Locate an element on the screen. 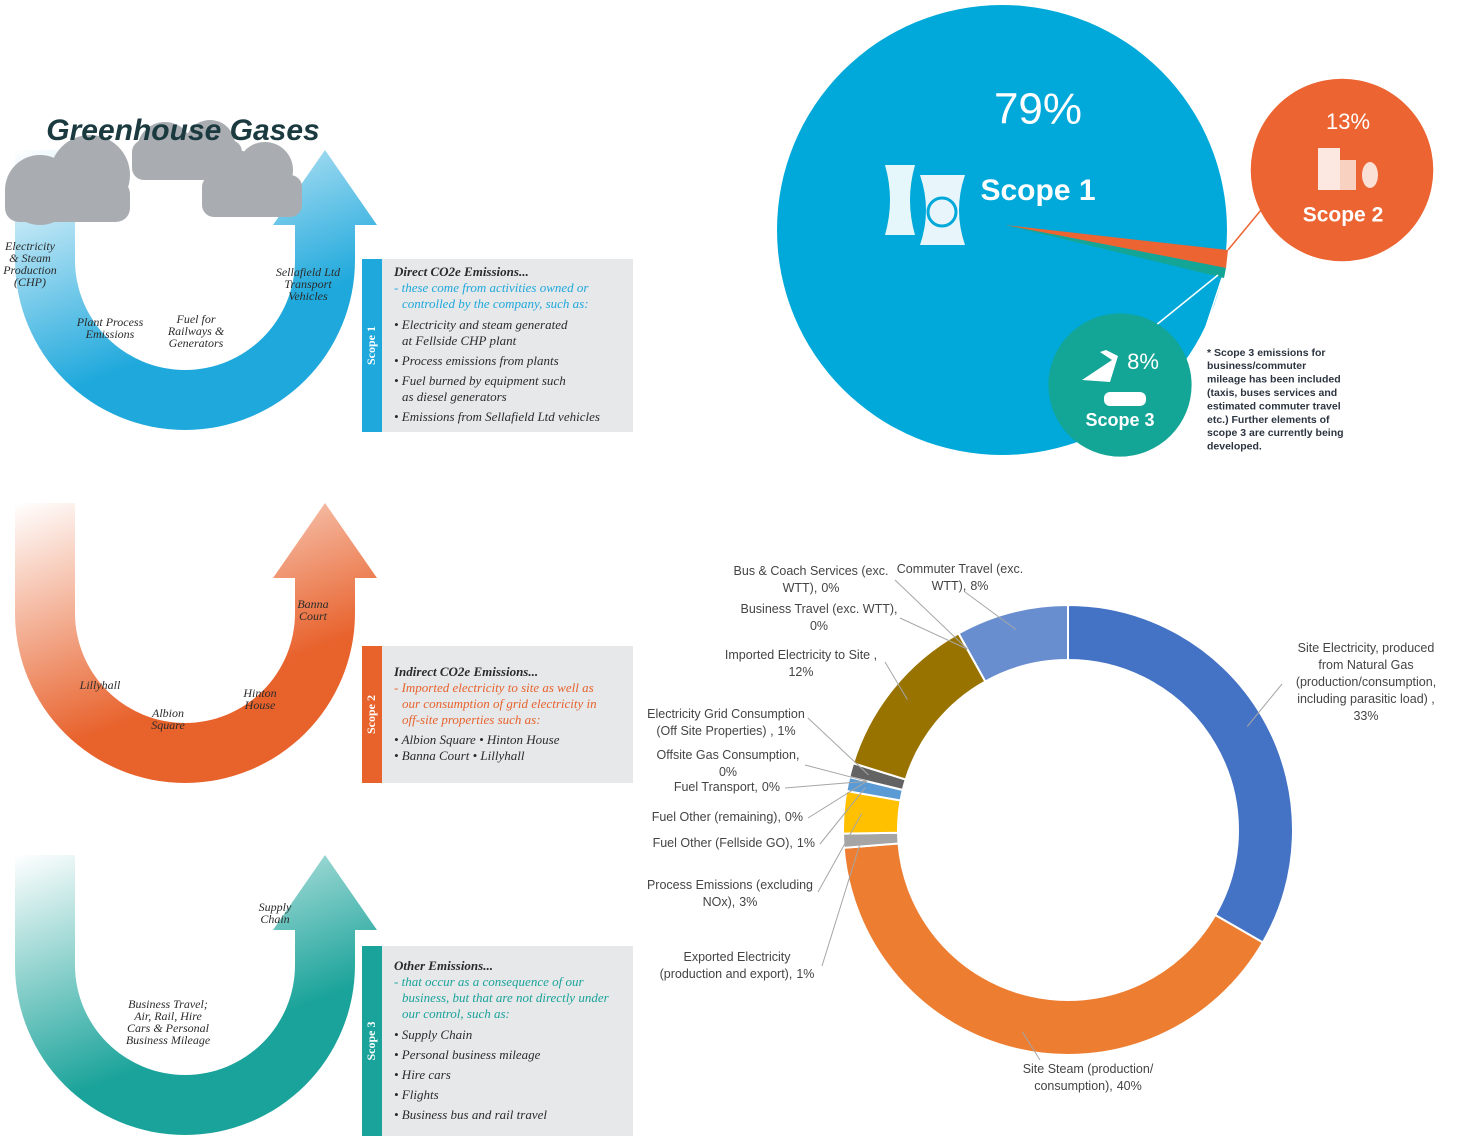 This screenshot has height=1137, width=1457. data-label-line: (production/consumption, is located at coordinates (1366, 682).